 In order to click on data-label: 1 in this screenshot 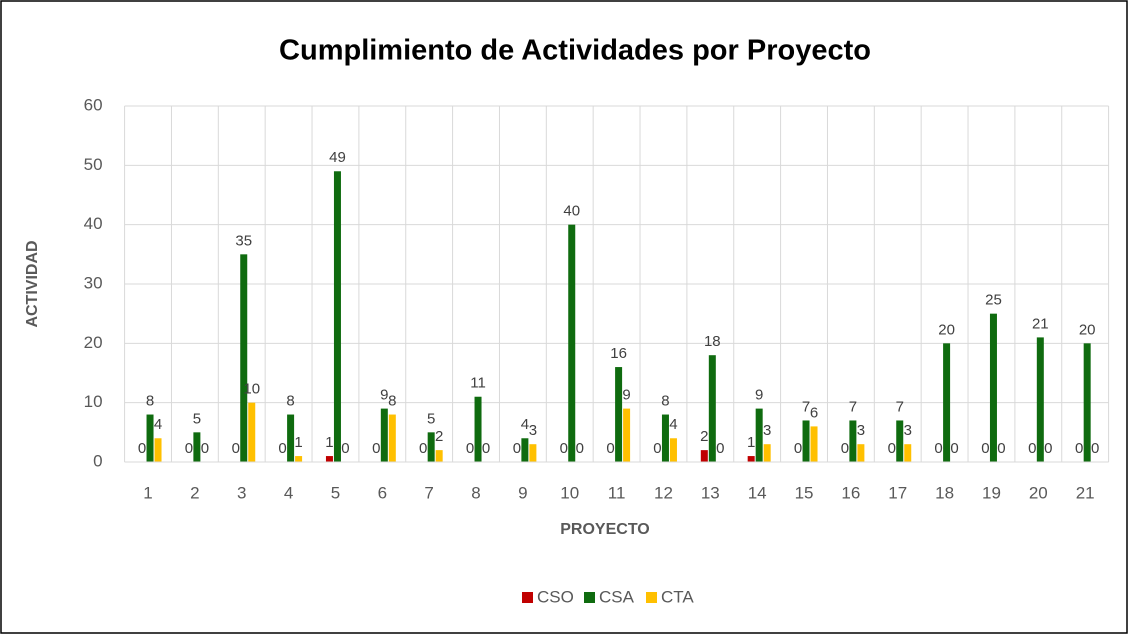, I will do `click(751, 442)`.